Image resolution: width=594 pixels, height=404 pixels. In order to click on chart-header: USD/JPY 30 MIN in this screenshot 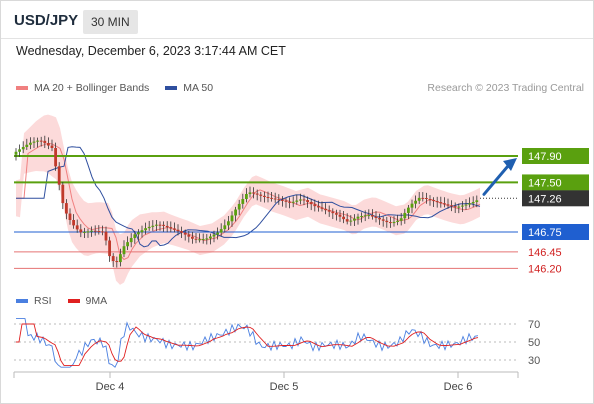, I will do `click(297, 20)`.